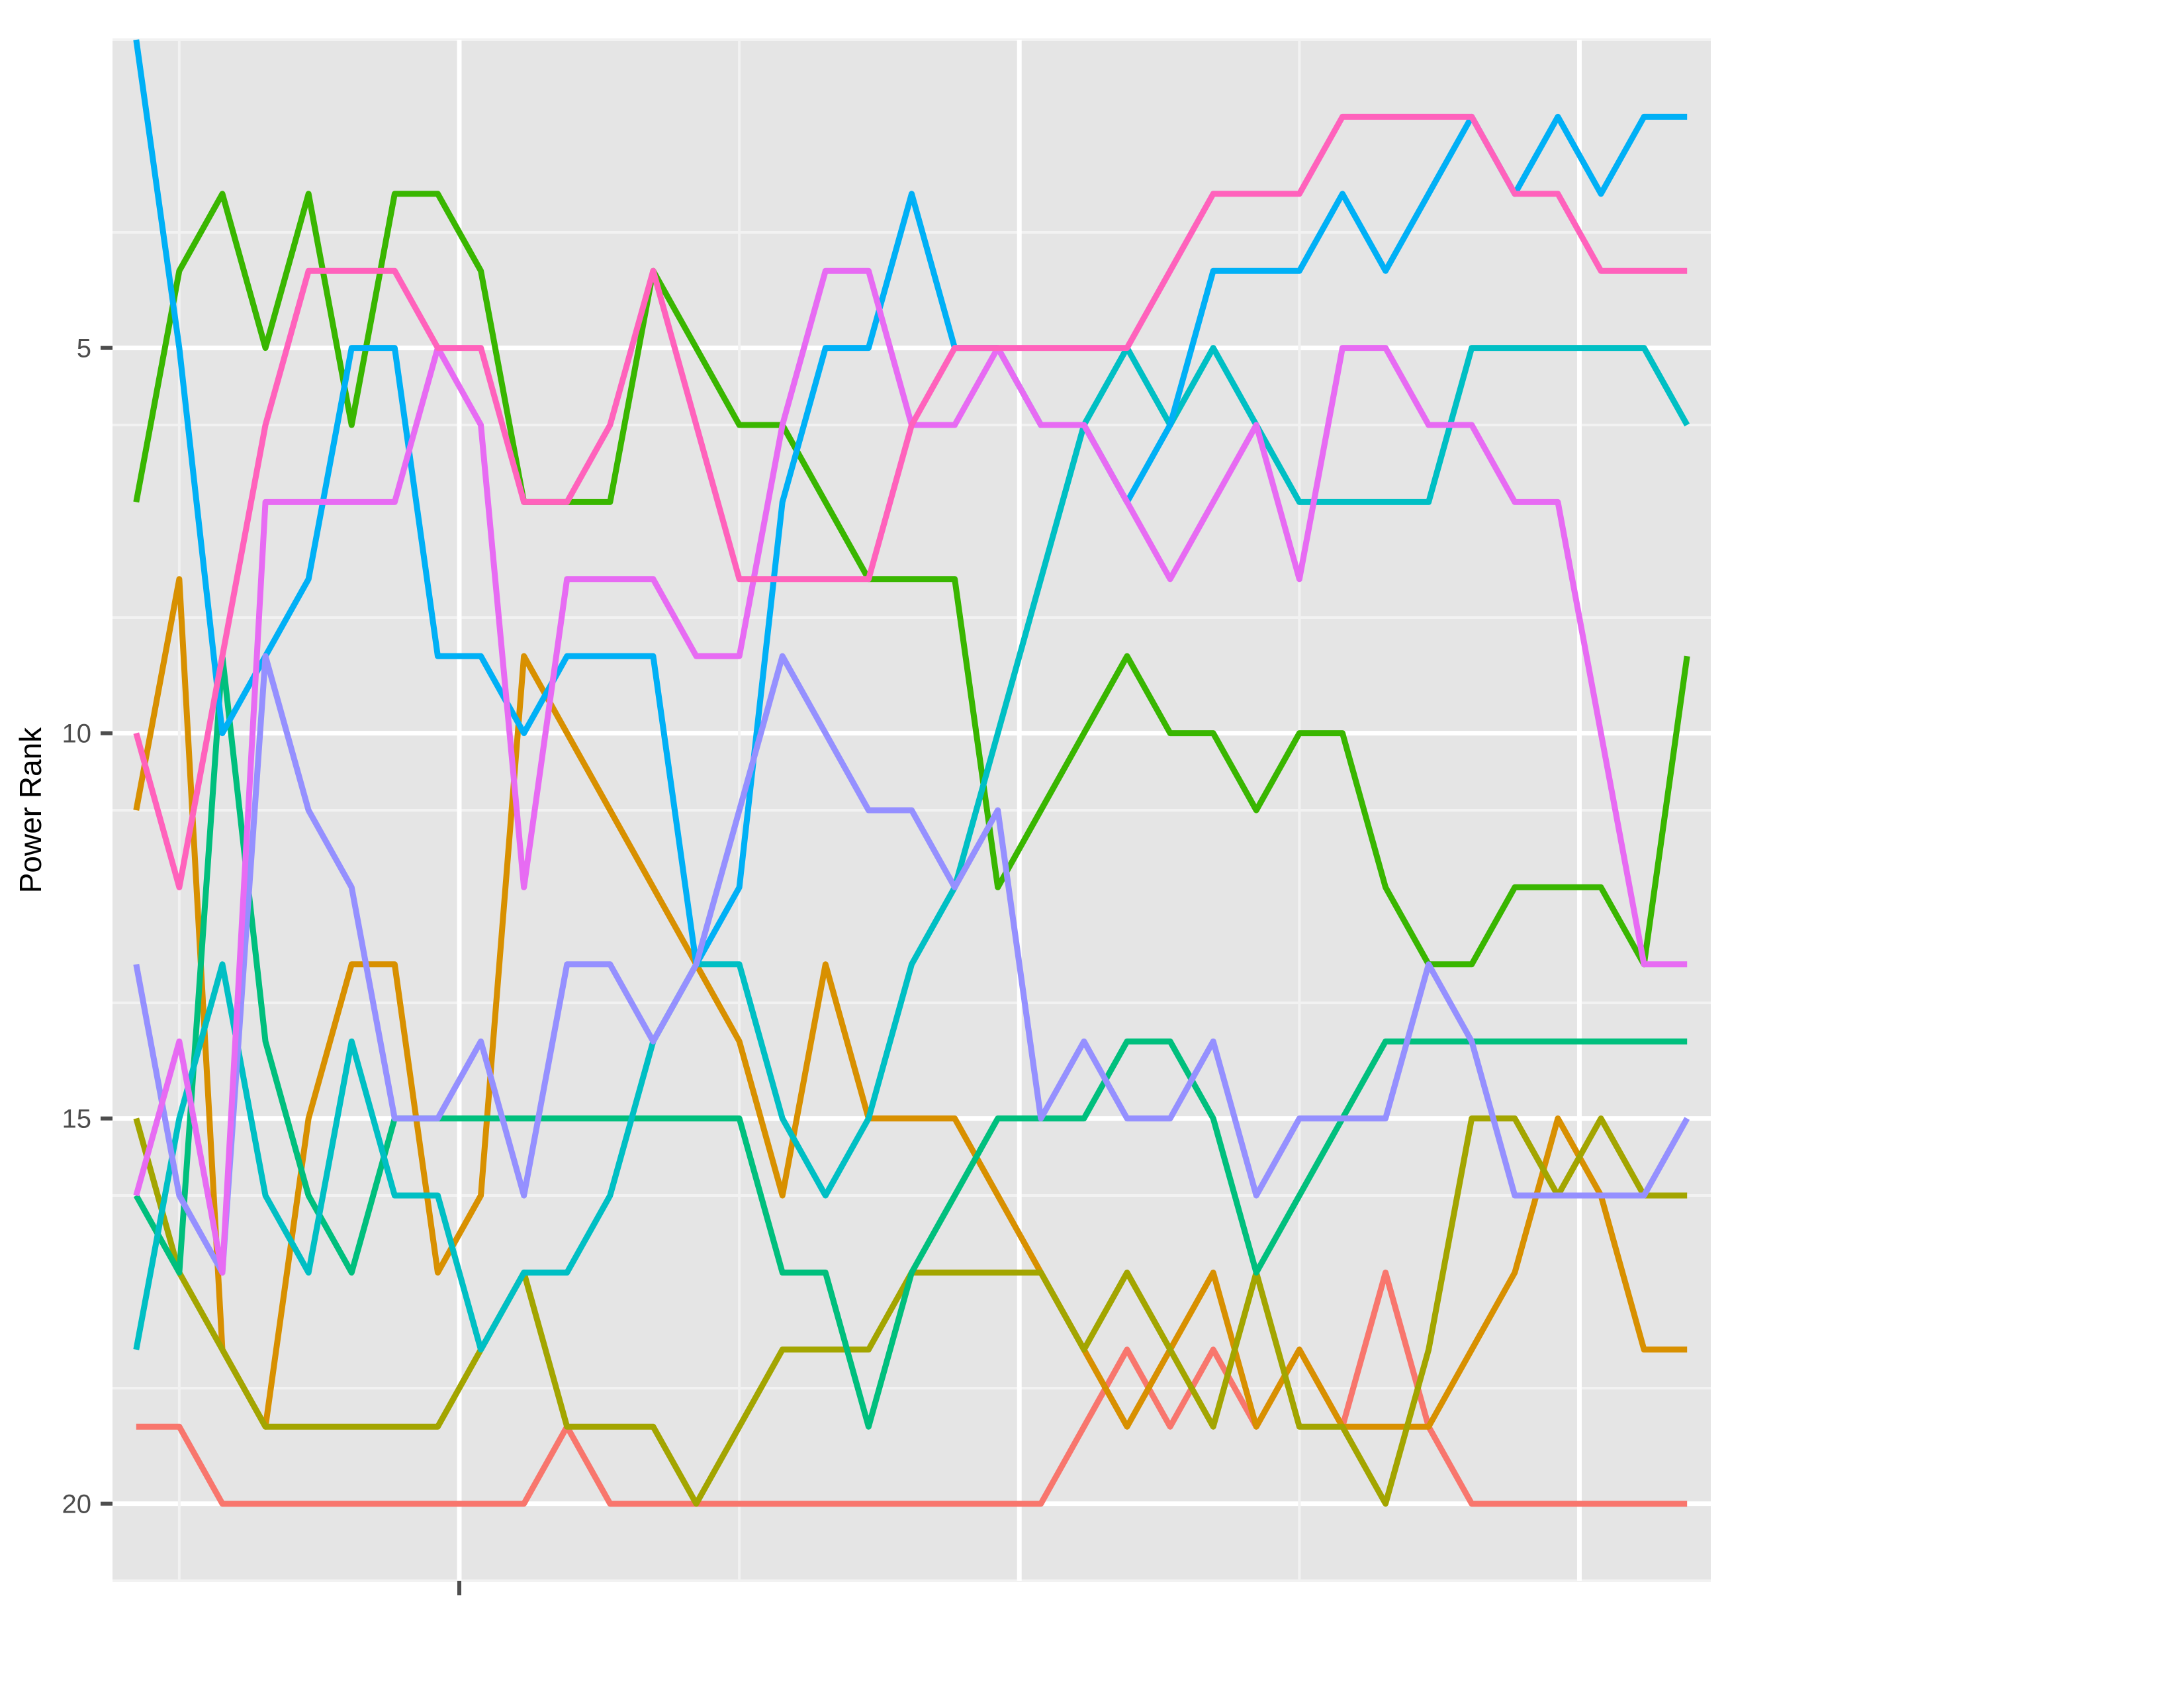 The image size is (2184, 1688). I want to click on y-axis: 5 10 15 20 Power Rank, so click(63, 926).